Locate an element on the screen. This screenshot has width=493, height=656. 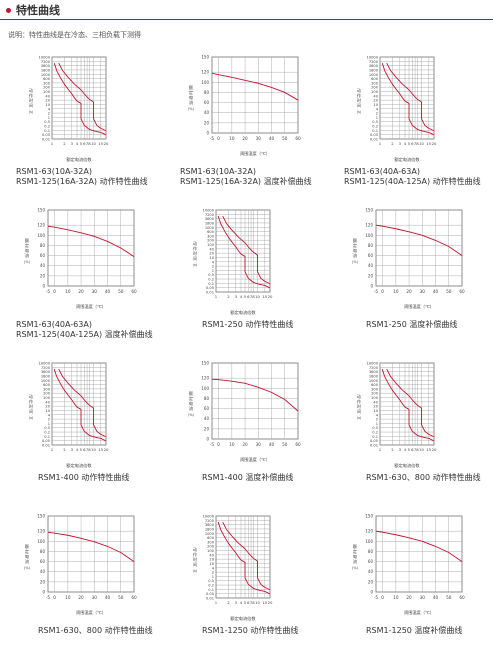
y-tick-label: 1800 is located at coordinates (46, 376).